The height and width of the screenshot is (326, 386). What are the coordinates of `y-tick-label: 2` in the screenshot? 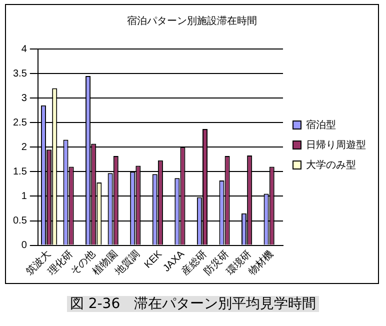 It's located at (24, 147).